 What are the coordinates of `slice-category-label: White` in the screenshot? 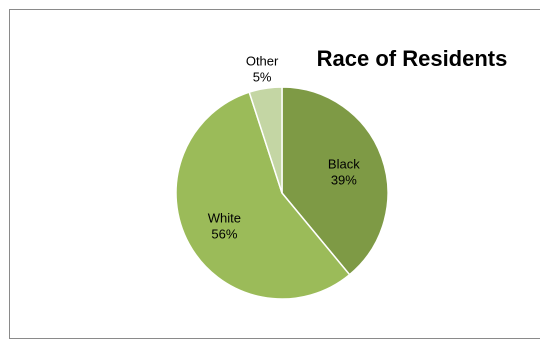 It's located at (224, 218).